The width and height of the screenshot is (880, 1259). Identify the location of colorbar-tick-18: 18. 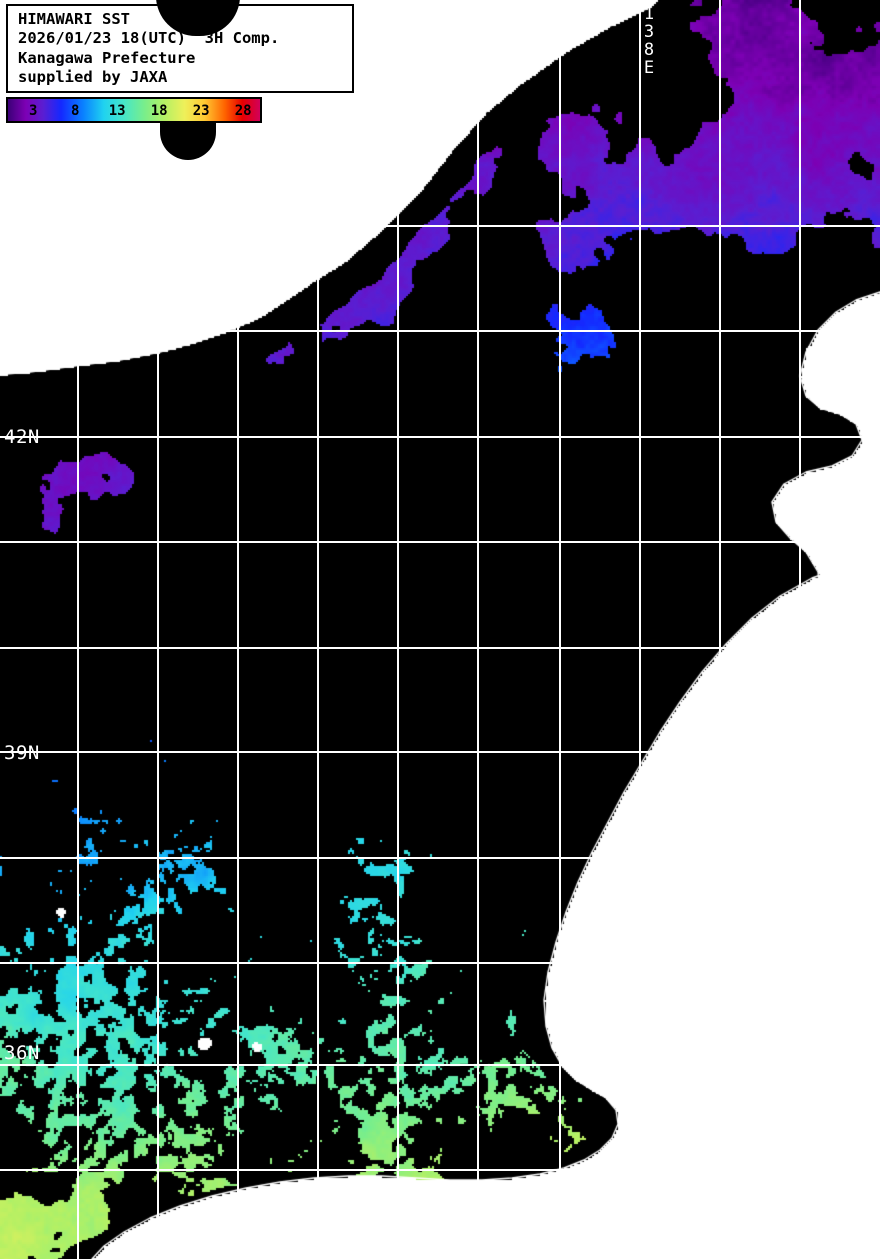
(159, 111).